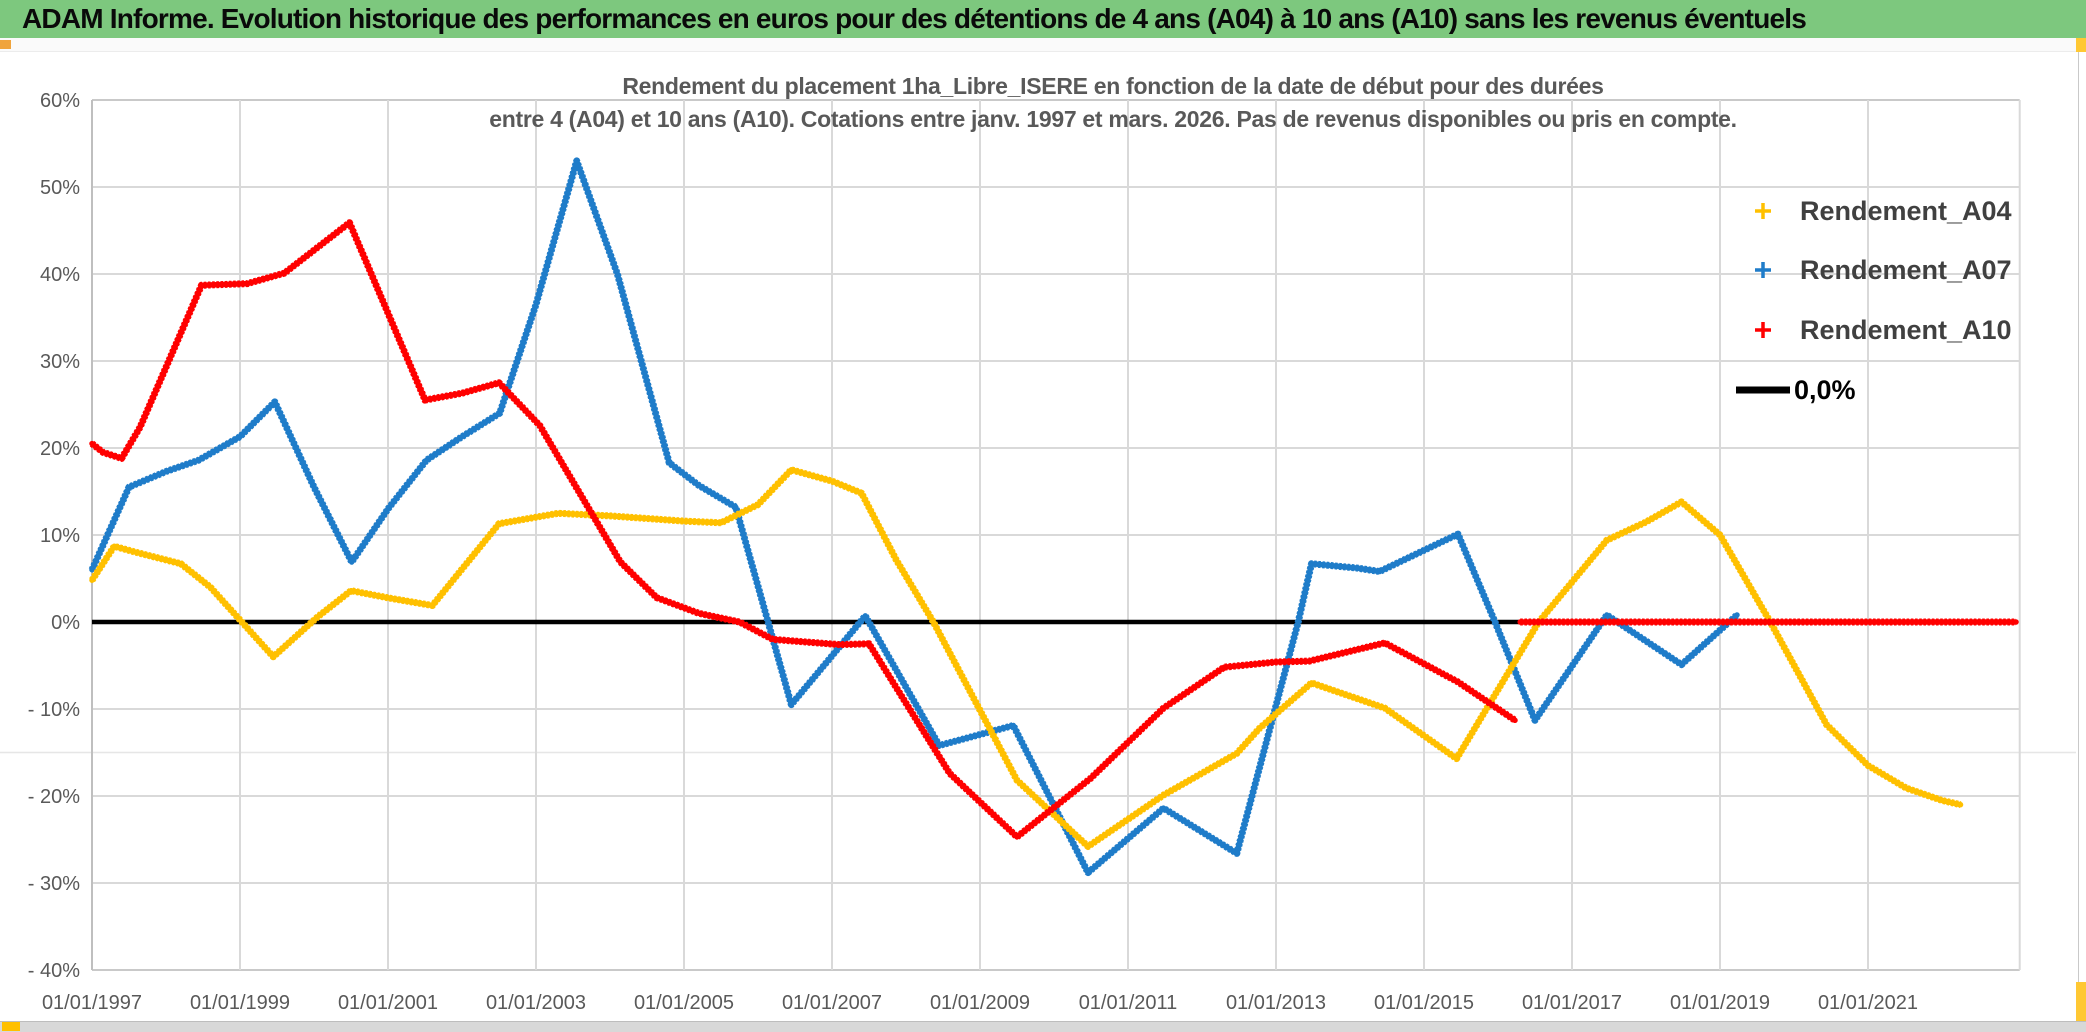 The height and width of the screenshot is (1032, 2086). Describe the element at coordinates (536, 1003) in the screenshot. I see `x-tick-label: 01/01/2003` at that location.